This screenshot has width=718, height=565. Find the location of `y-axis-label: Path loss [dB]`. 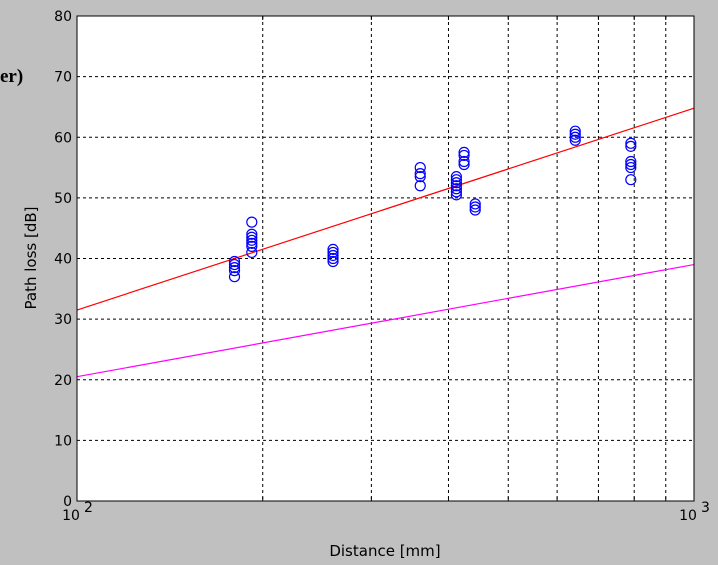

y-axis-label: Path loss [dB] is located at coordinates (31, 258).